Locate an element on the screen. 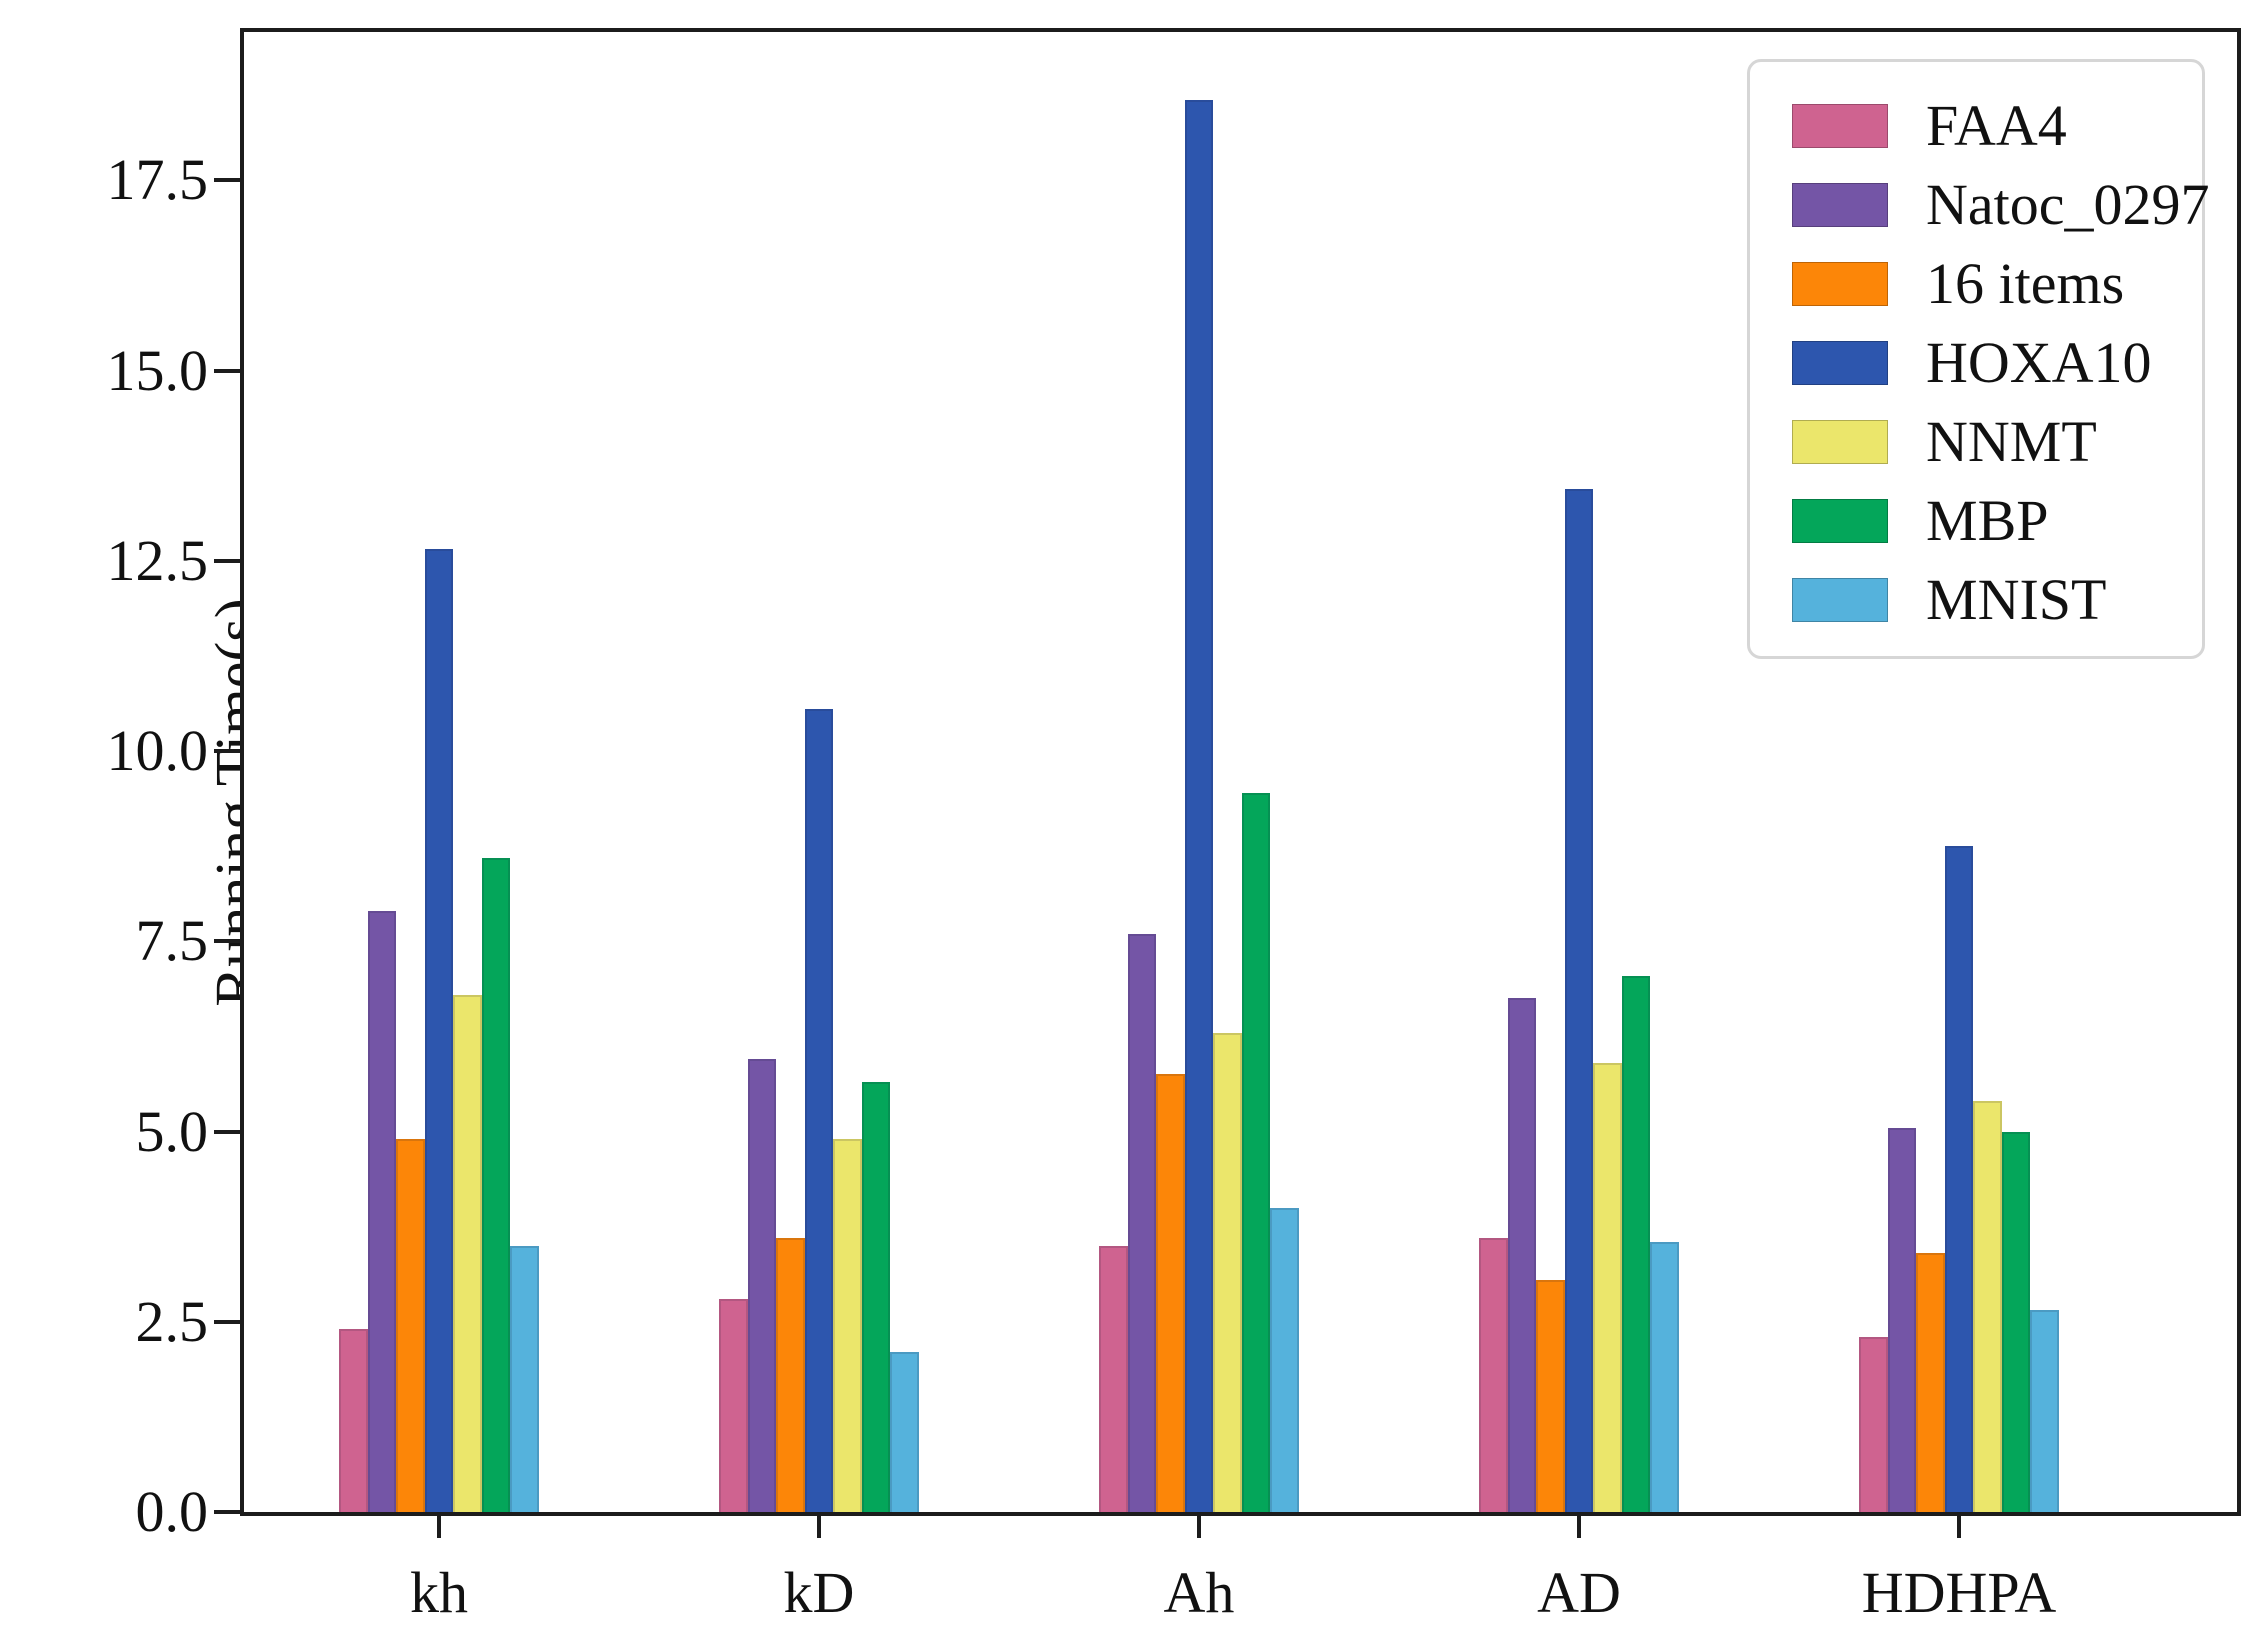 This screenshot has width=2267, height=1627. x-tick-label-Ah: Ah is located at coordinates (1199, 1592).